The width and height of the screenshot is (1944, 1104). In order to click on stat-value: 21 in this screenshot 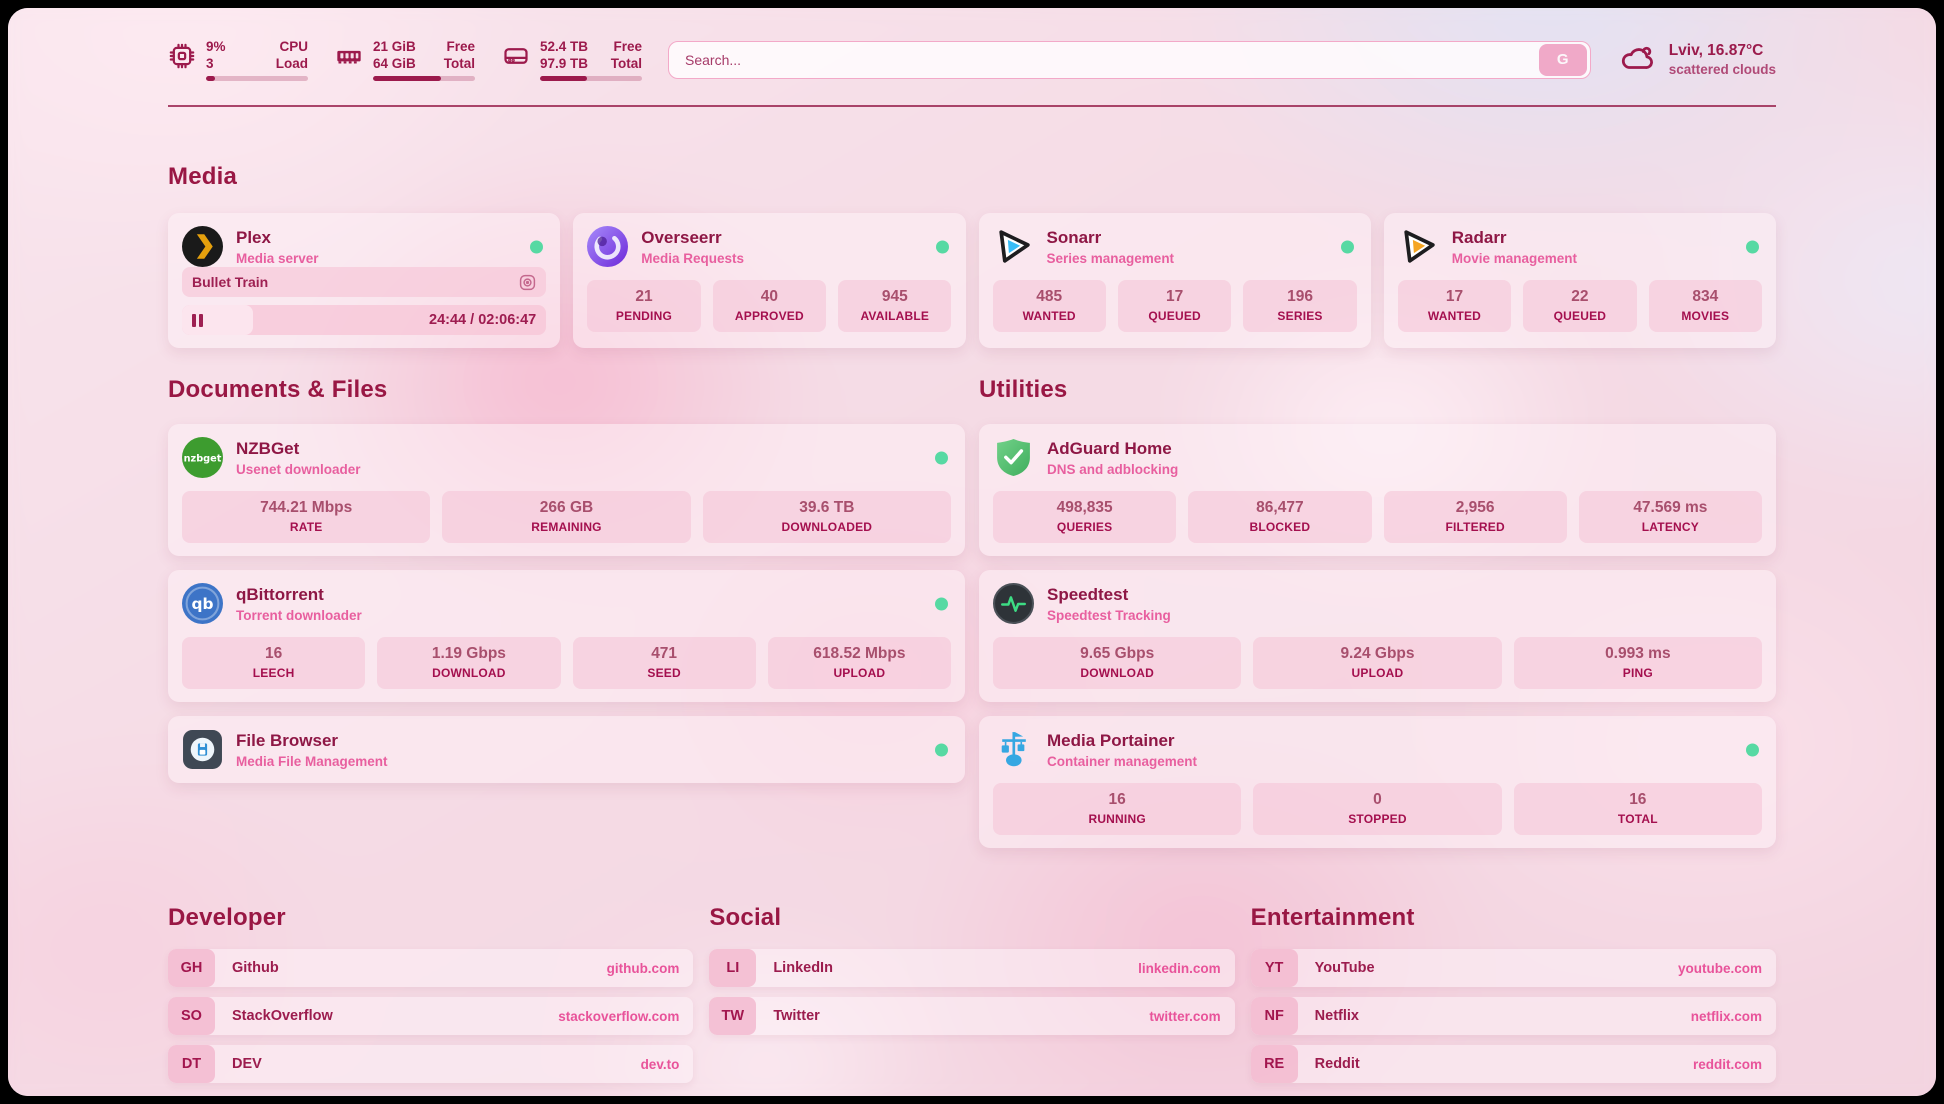, I will do `click(644, 296)`.